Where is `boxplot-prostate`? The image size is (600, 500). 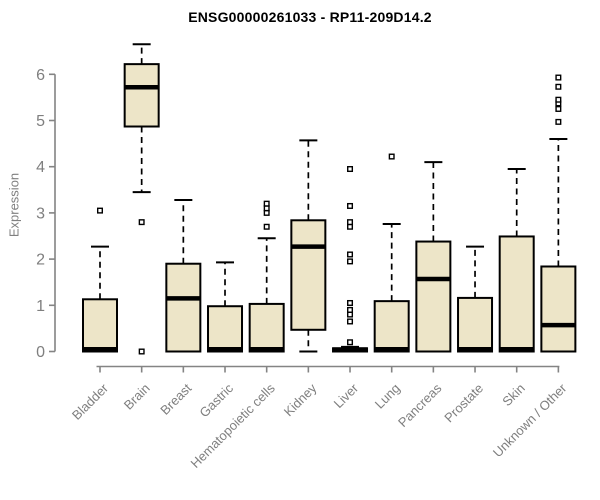
boxplot-prostate is located at coordinates (475, 299).